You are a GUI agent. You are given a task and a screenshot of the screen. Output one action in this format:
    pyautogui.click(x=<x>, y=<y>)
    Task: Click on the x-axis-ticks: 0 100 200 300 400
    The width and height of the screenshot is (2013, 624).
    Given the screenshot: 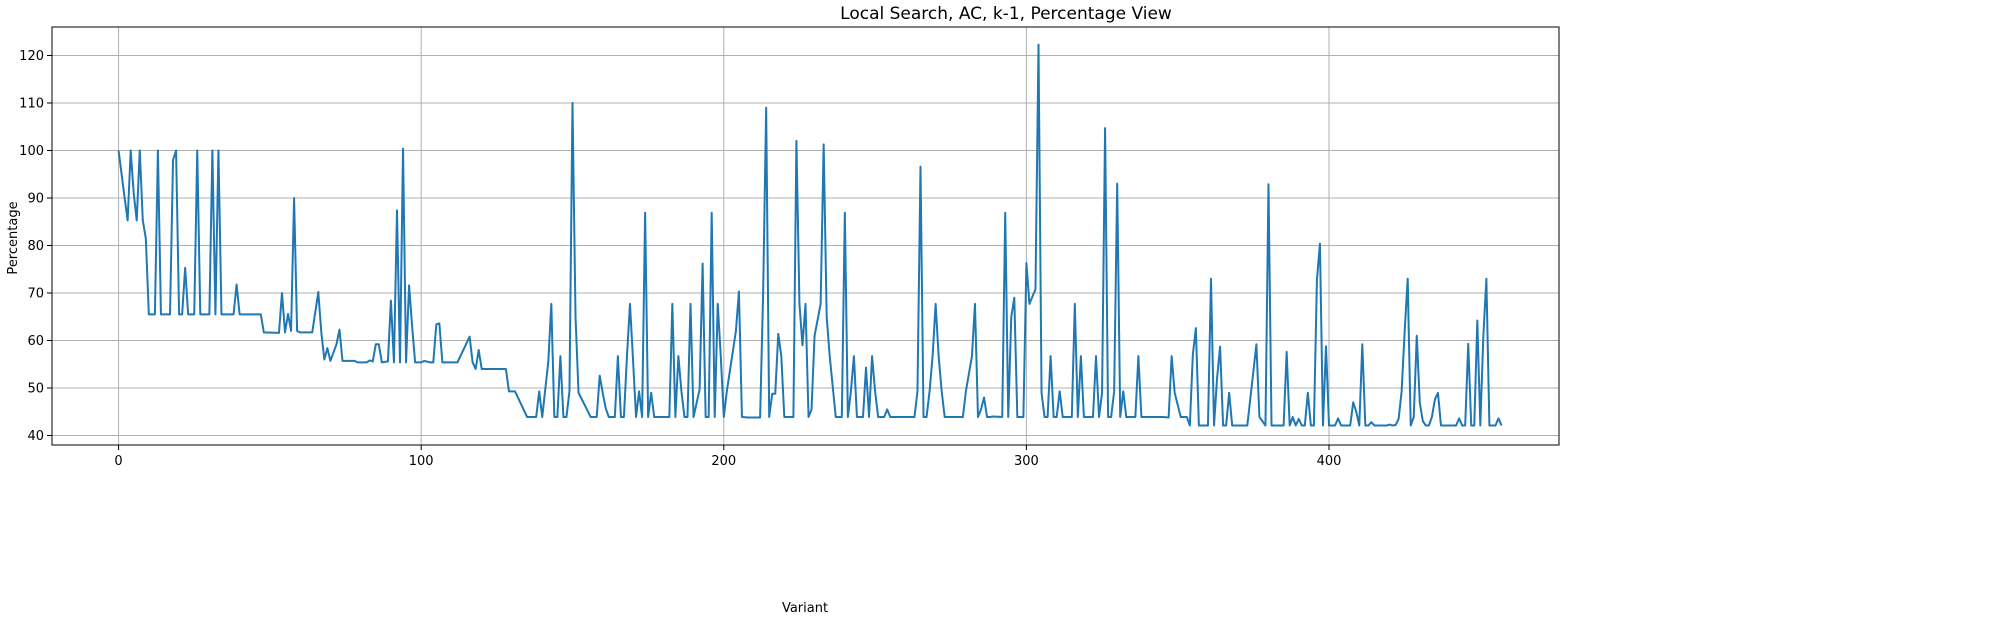 What is the action you would take?
    pyautogui.click(x=727, y=457)
    